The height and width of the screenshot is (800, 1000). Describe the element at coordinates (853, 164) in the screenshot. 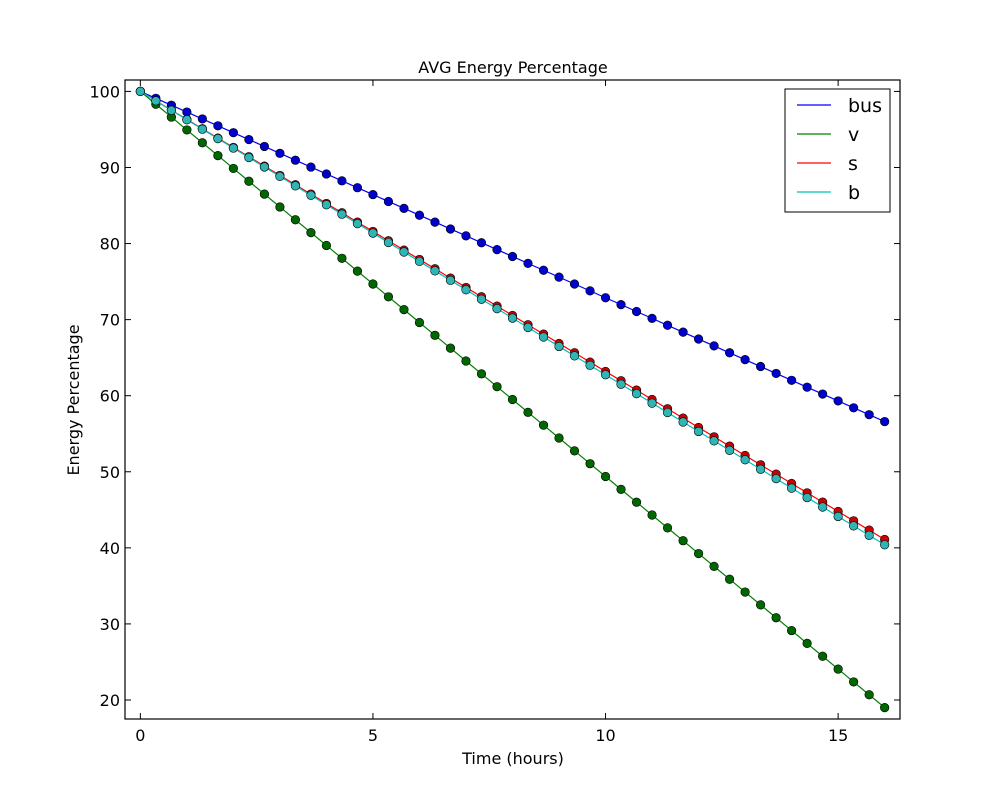

I see `legend-label-s: s` at that location.